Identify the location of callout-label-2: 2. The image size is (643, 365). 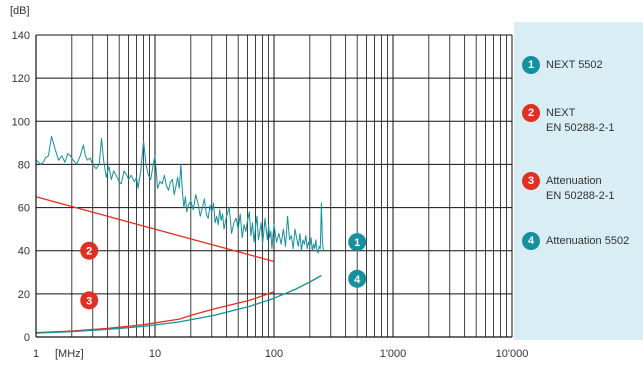
(89, 252).